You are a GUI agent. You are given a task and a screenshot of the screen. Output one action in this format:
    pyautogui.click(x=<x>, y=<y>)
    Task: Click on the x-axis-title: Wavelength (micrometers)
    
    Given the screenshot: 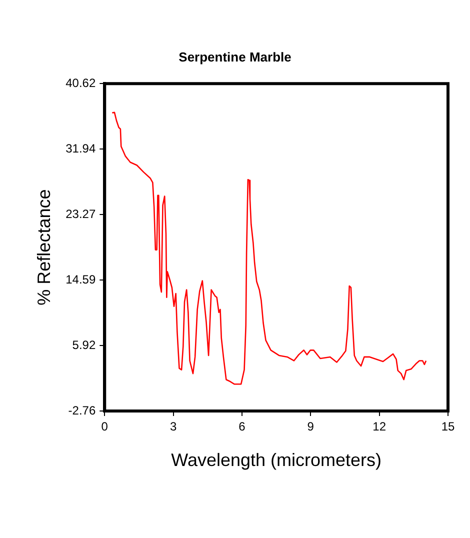 What is the action you would take?
    pyautogui.click(x=276, y=460)
    